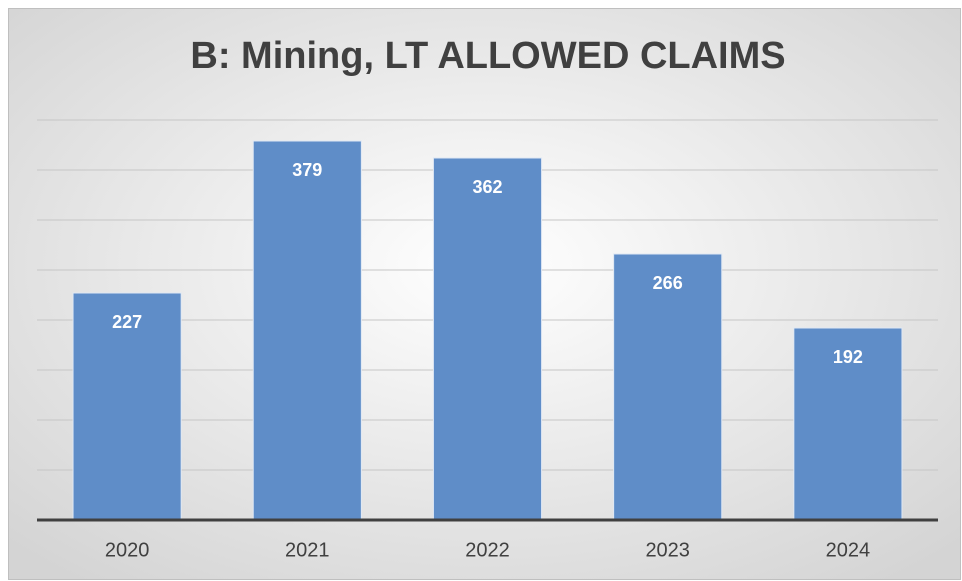 The width and height of the screenshot is (962, 581). I want to click on x-tick-label: 2021, so click(307, 550).